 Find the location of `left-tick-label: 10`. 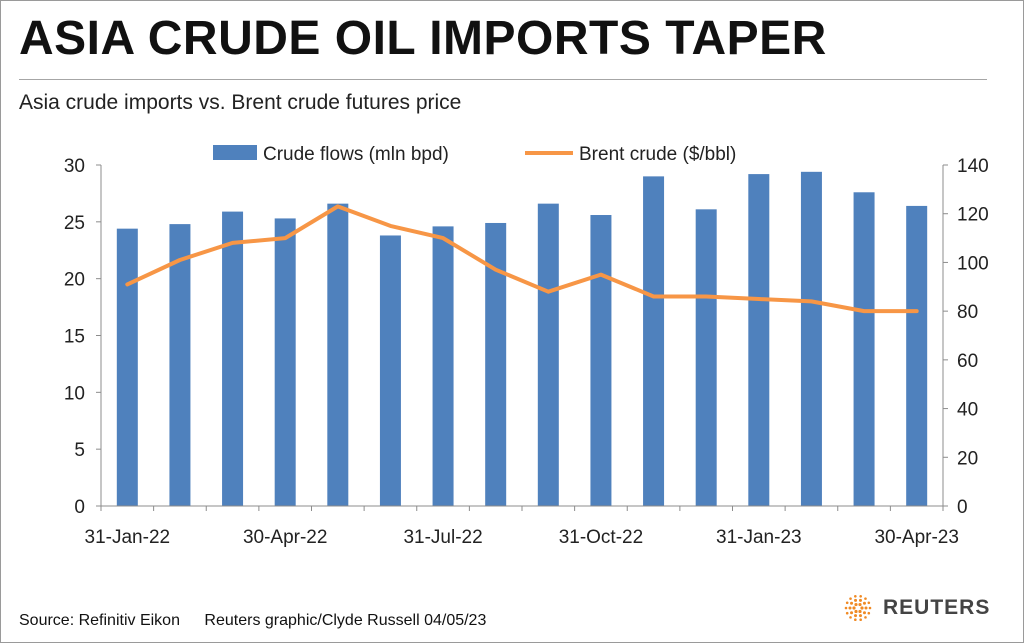

left-tick-label: 10 is located at coordinates (74, 393).